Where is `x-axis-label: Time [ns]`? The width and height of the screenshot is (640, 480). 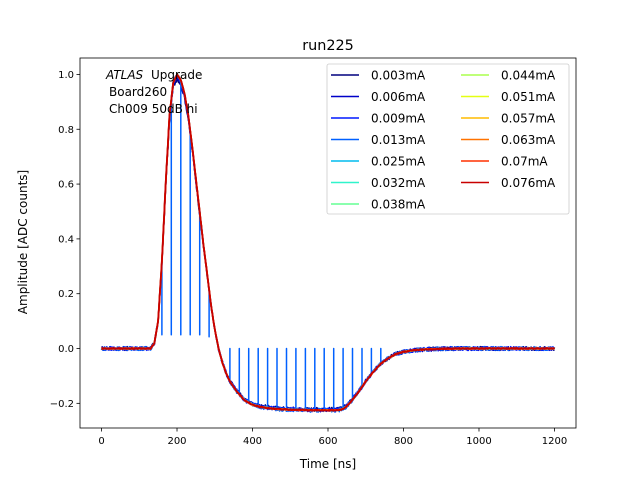 x-axis-label: Time [ns] is located at coordinates (327, 464).